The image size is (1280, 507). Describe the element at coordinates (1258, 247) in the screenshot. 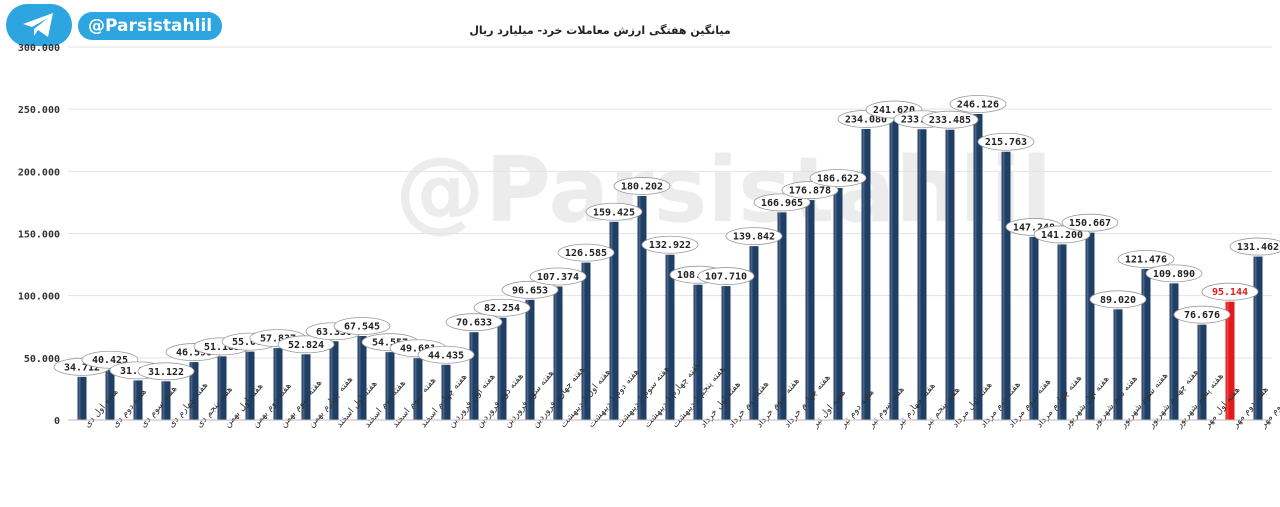

I see `data-label: 131.462` at that location.